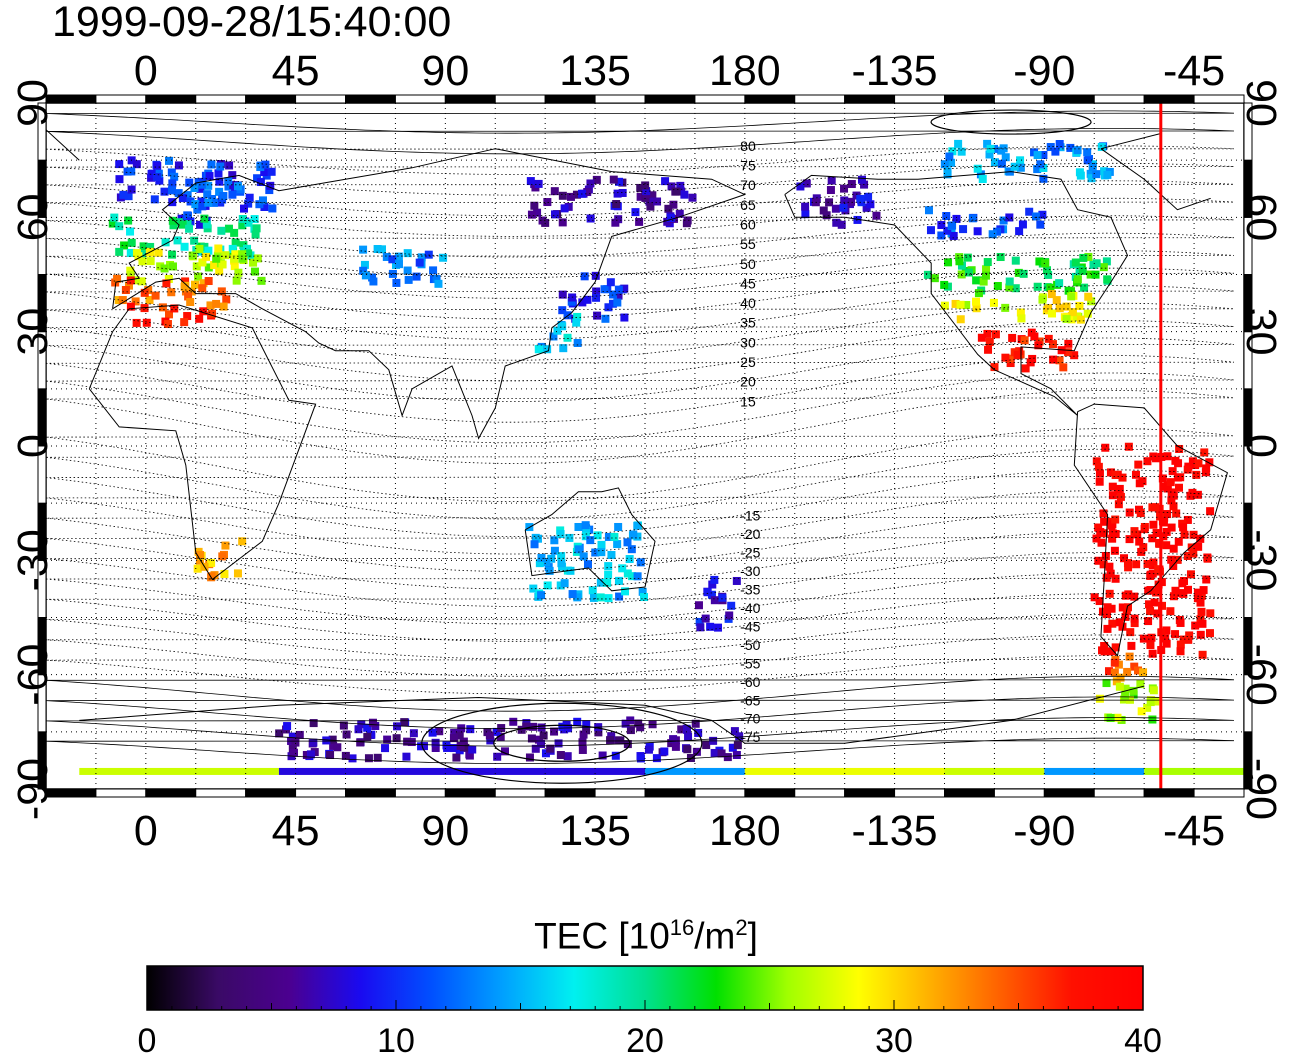 The height and width of the screenshot is (1057, 1292). I want to click on contour-label: 60, so click(748, 224).